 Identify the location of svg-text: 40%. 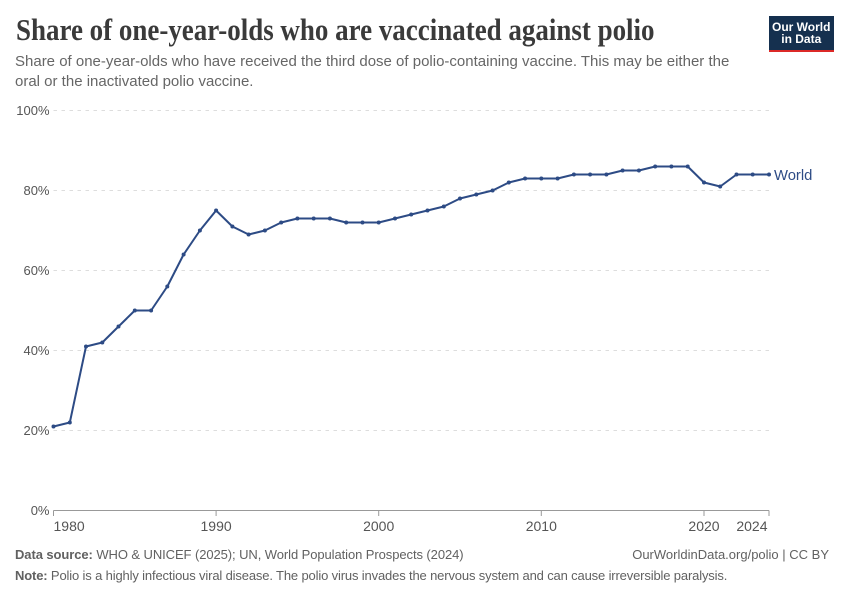
(36, 350).